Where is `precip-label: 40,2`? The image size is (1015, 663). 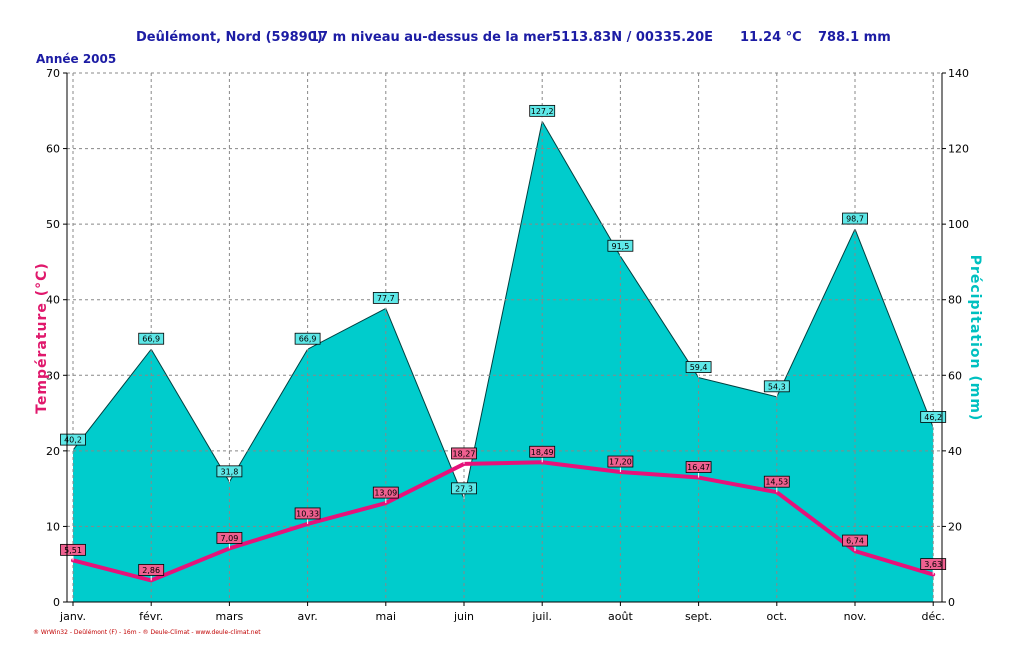
precip-label: 40,2 is located at coordinates (73, 442).